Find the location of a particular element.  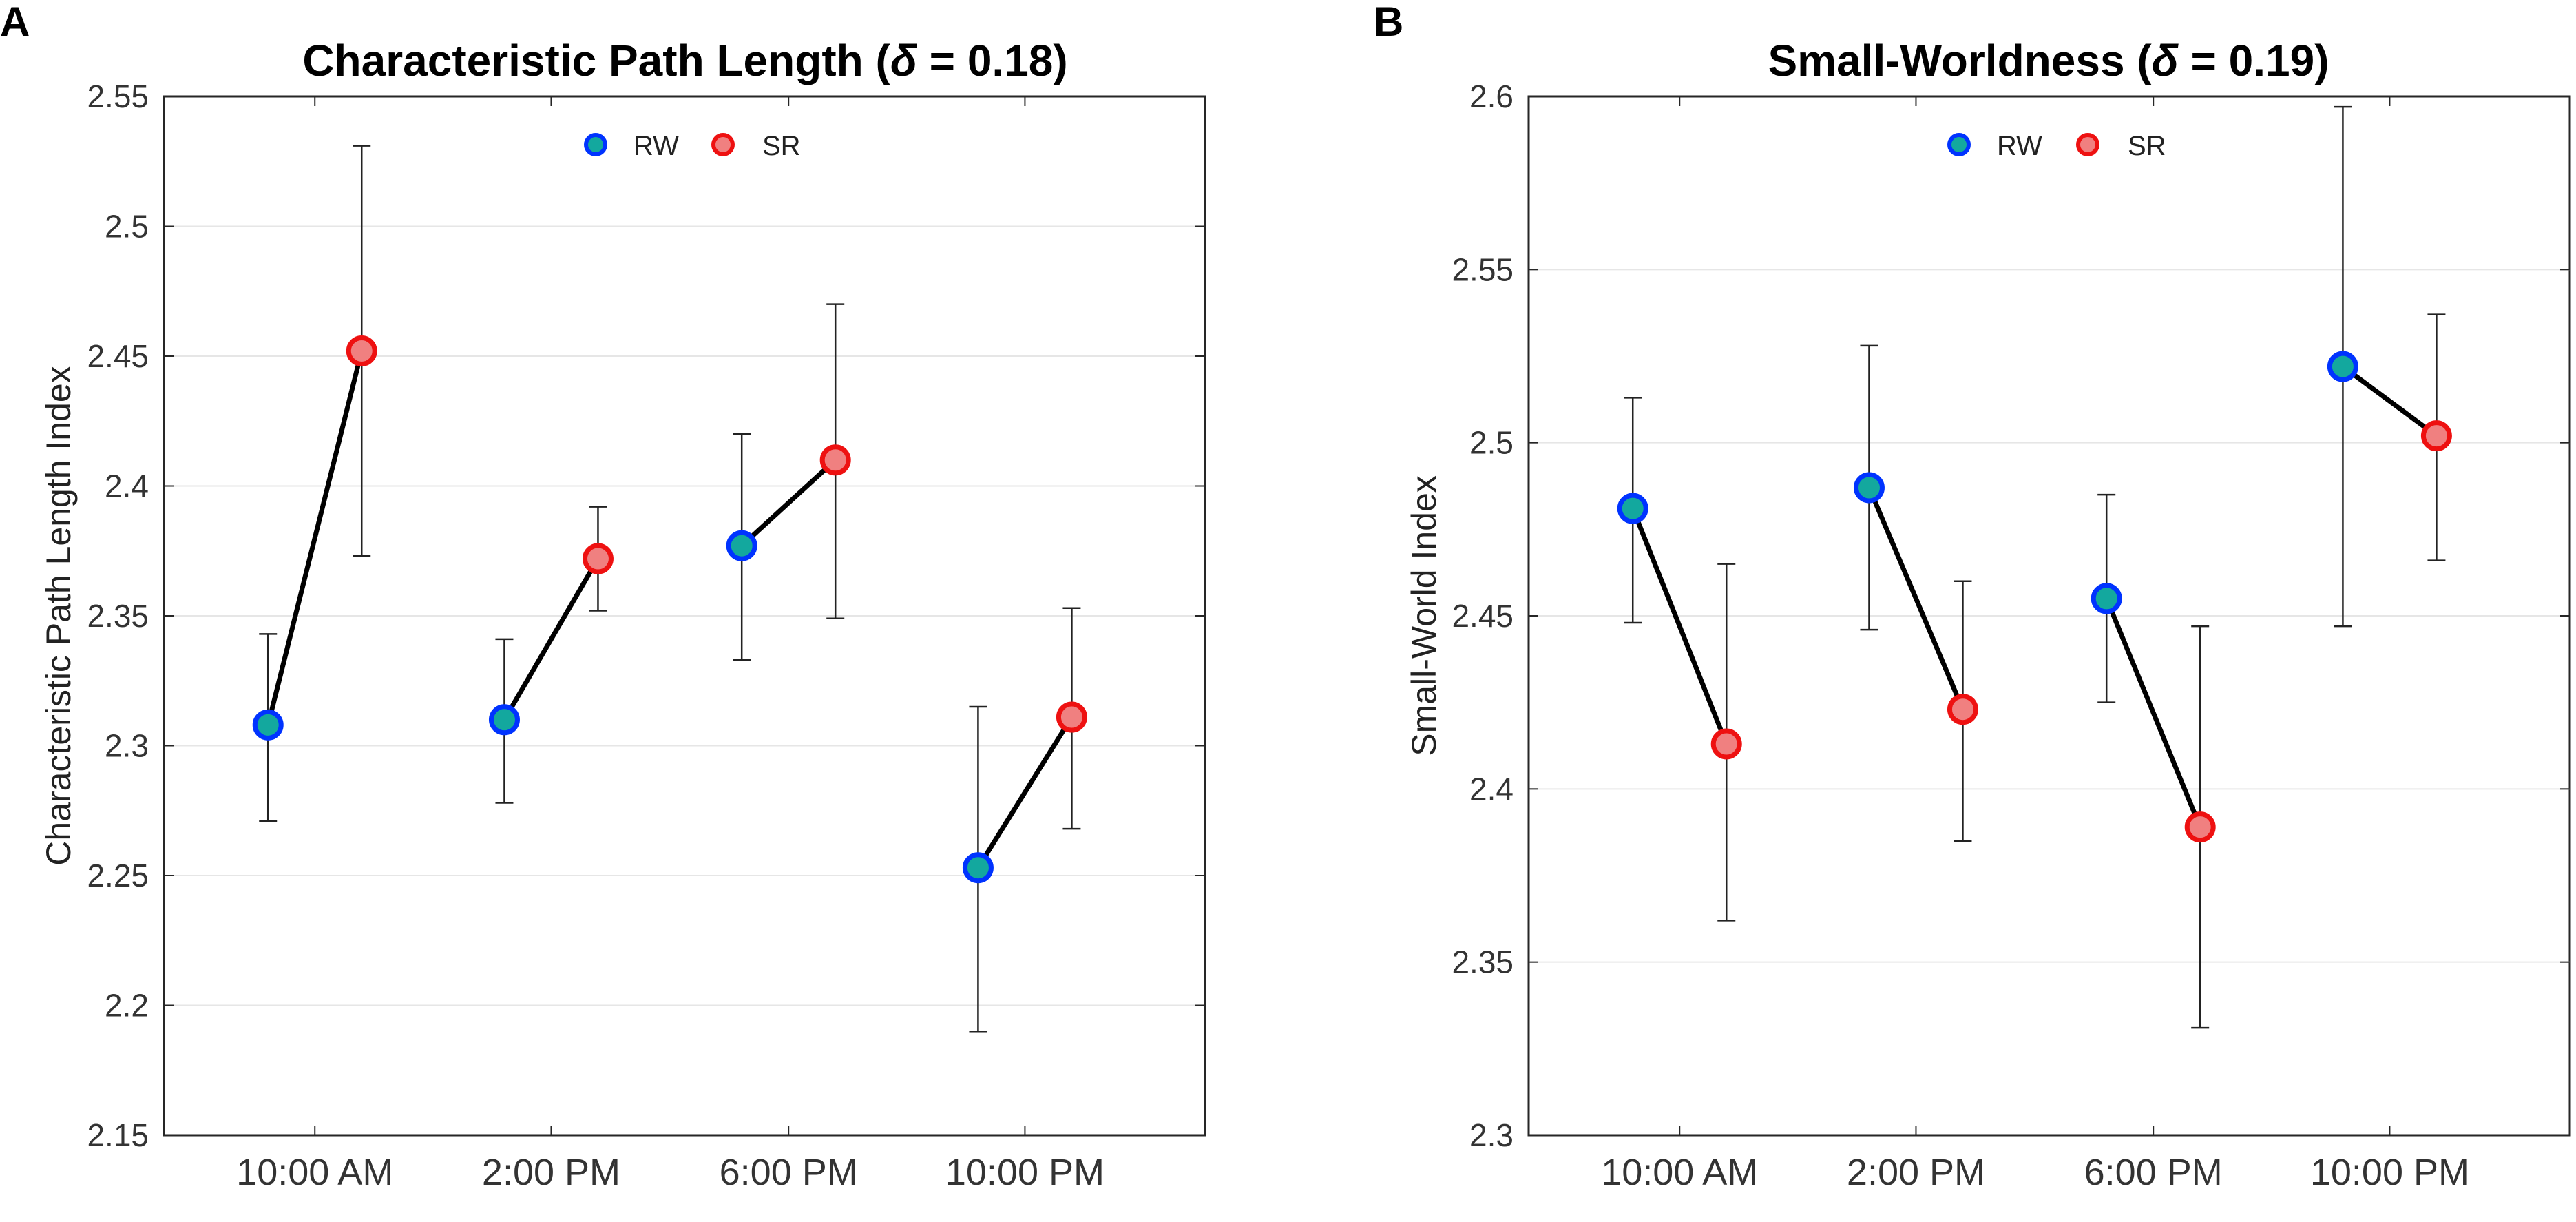

y-tick-label: 2.6 is located at coordinates (1491, 96).